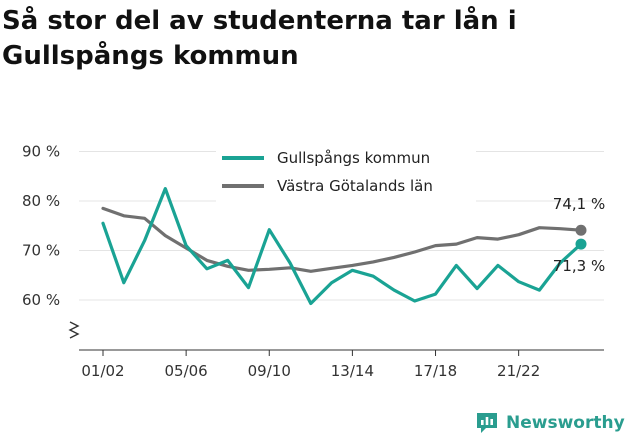 The image size is (631, 439). I want to click on x-tick-label: 09/10, so click(269, 371).